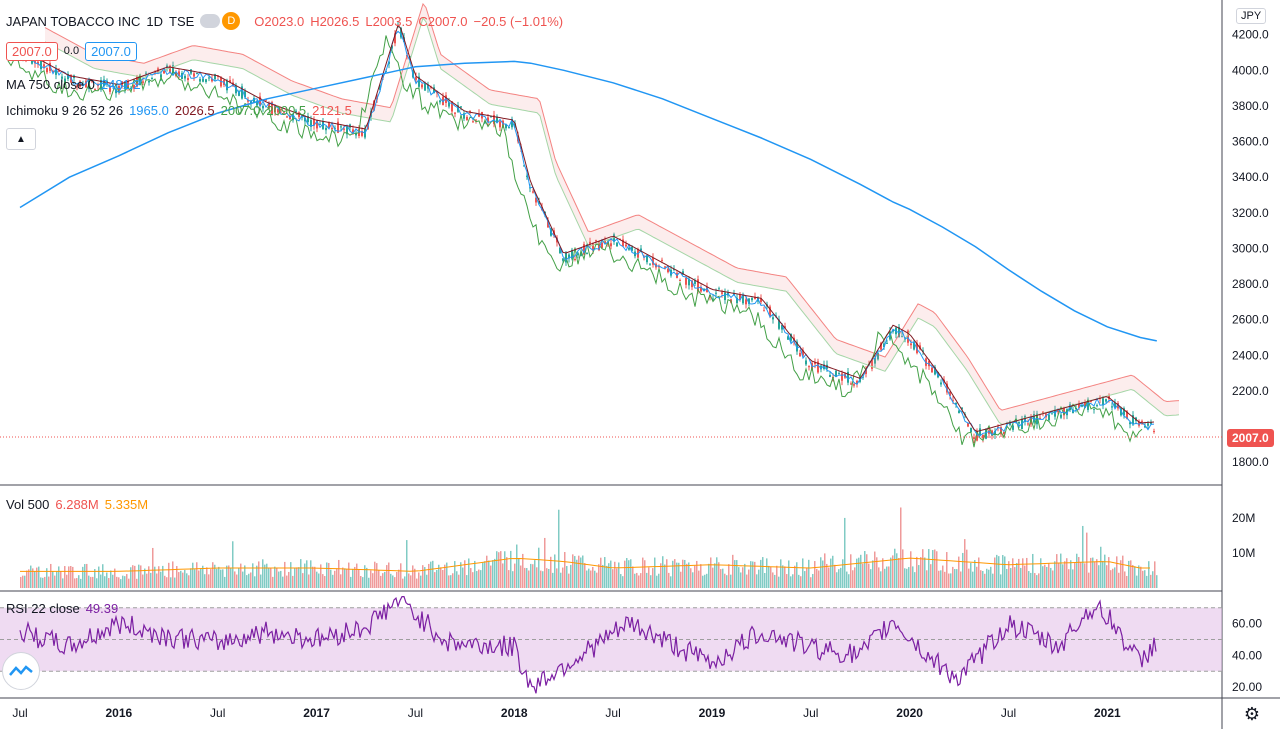 This screenshot has height=729, width=1280. I want to click on symbol-name: JAPAN TOBACCO INC, so click(73, 21).